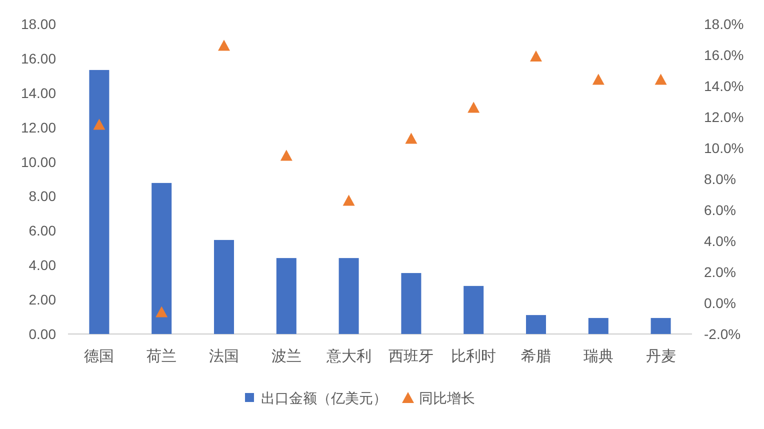 The image size is (764, 429). What do you see at coordinates (38, 127) in the screenshot?
I see `y-tick-label: 12.00` at bounding box center [38, 127].